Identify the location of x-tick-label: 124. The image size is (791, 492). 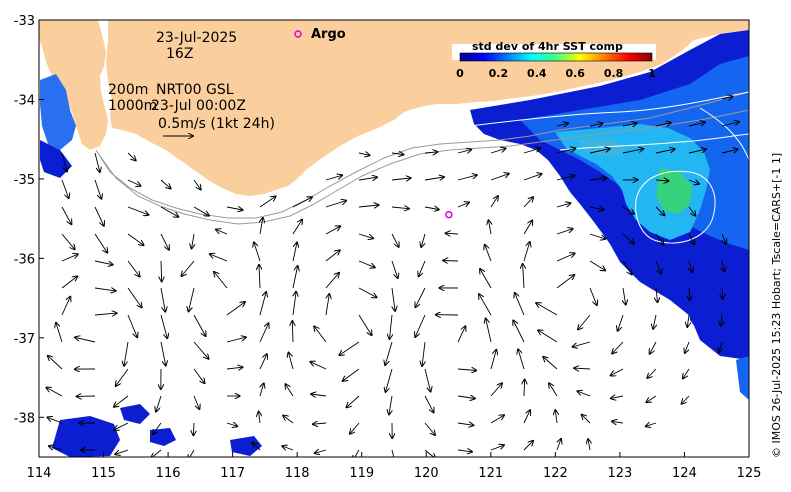
(684, 473).